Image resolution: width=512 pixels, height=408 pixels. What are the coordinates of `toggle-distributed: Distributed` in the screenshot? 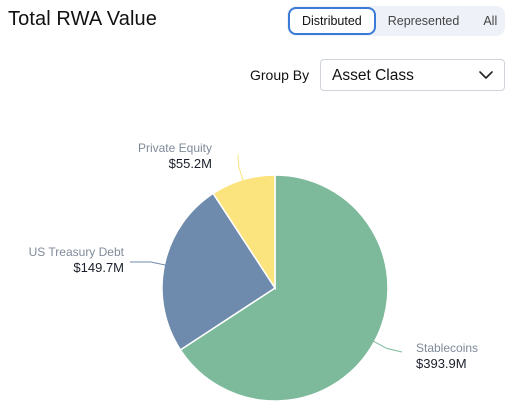 It's located at (332, 21).